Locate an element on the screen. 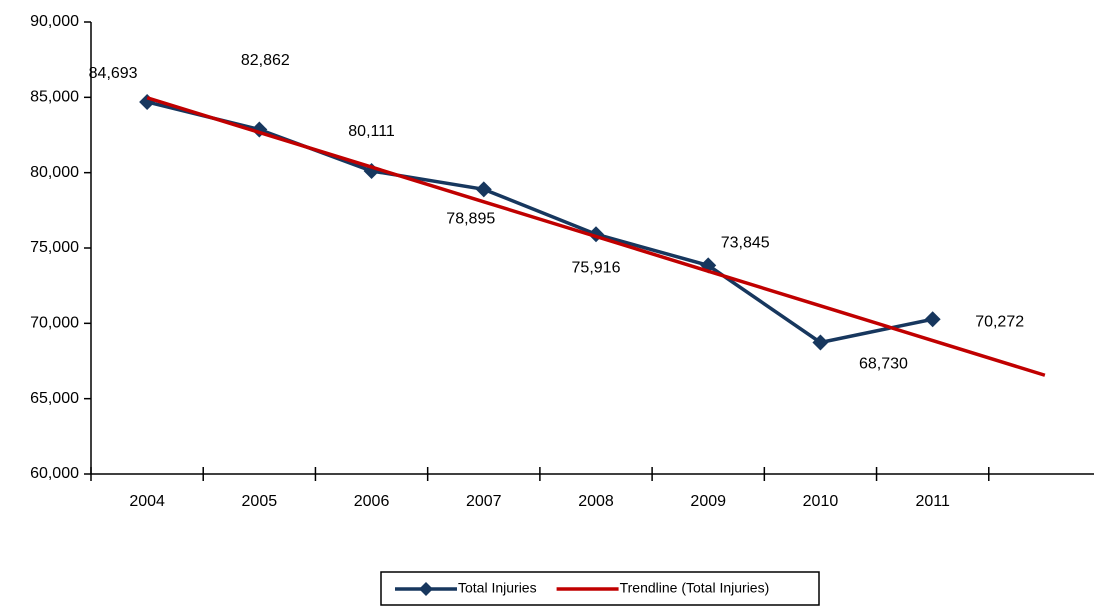 This screenshot has height=607, width=1094. data-label: 80,111 is located at coordinates (371, 131).